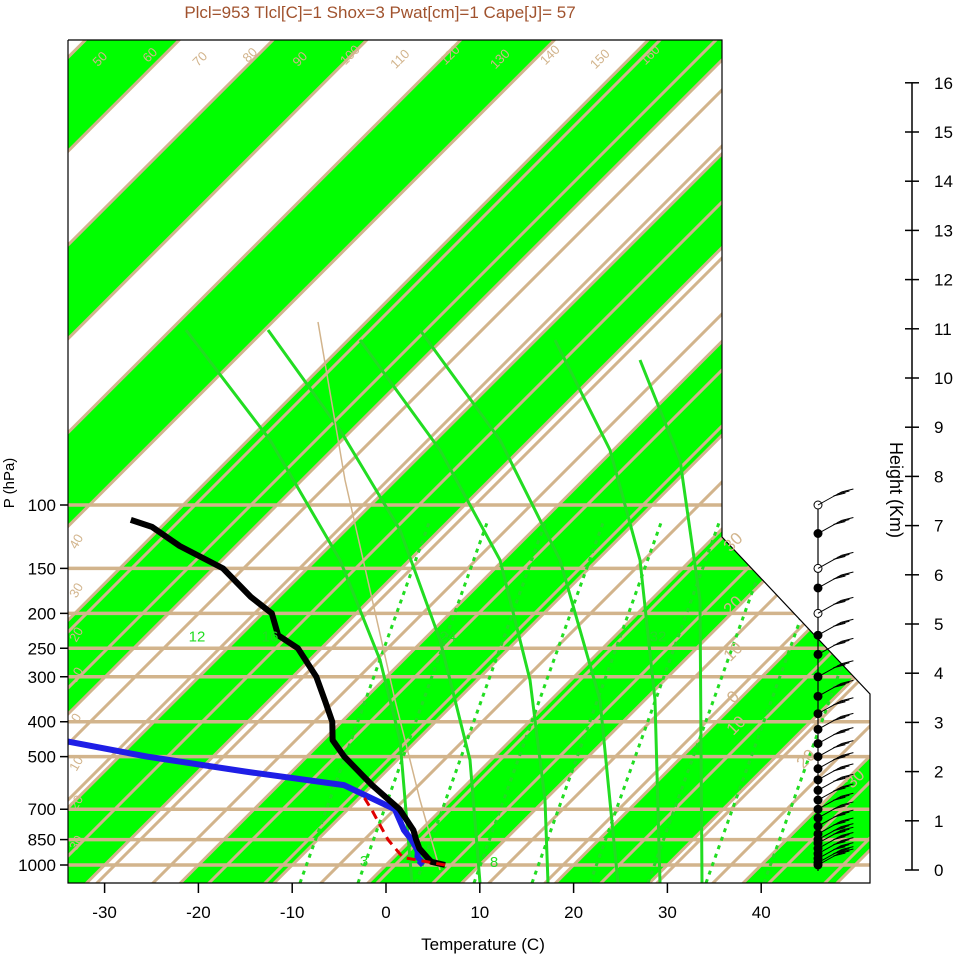 The width and height of the screenshot is (961, 957). I want to click on y-axis-label: P (hPa), so click(9, 483).